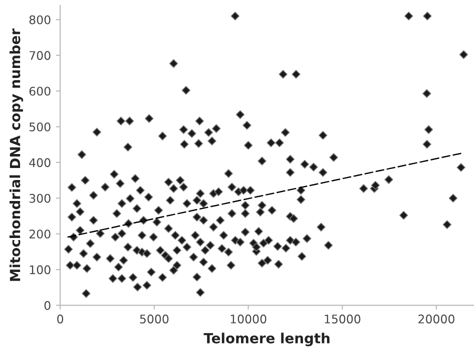  I want to click on y-tick-label: 800, so click(39, 19).